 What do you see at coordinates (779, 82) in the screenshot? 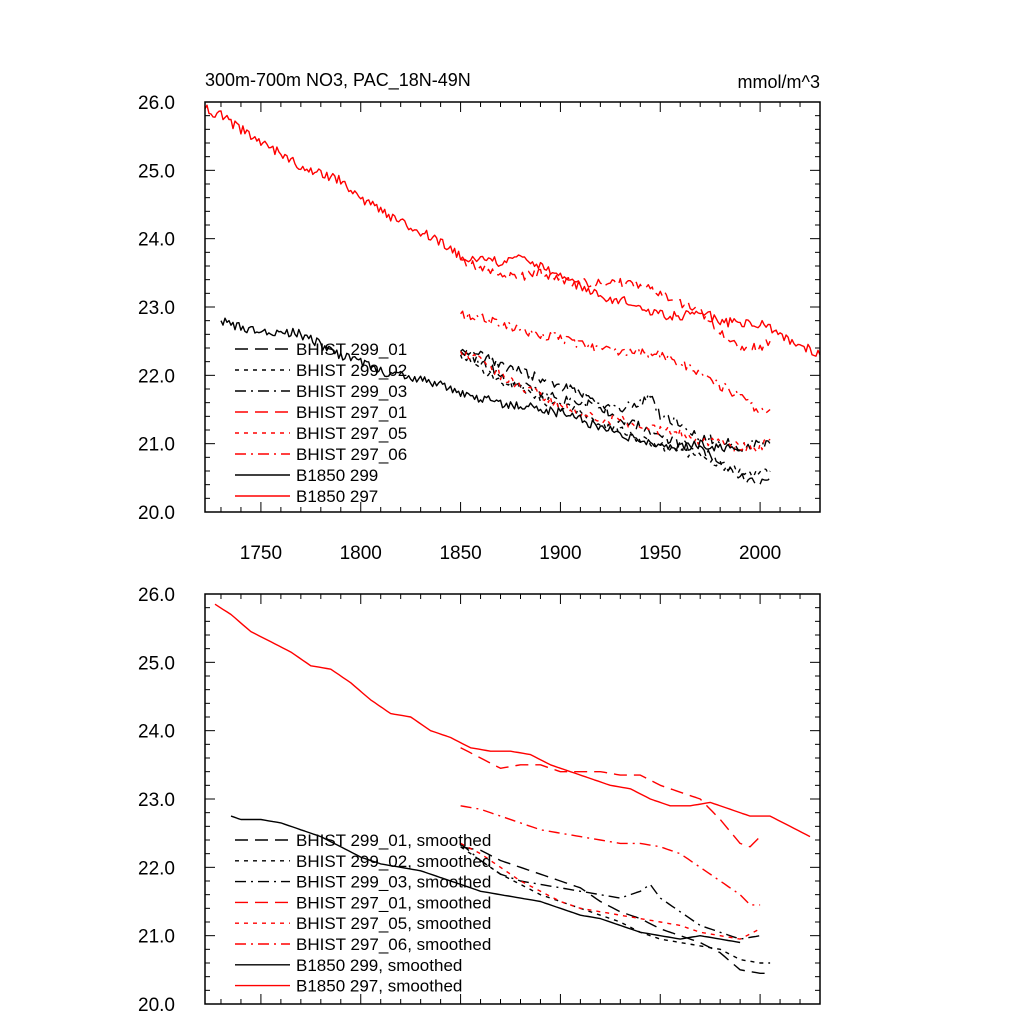
I see `units-label: mmol/m^3` at bounding box center [779, 82].